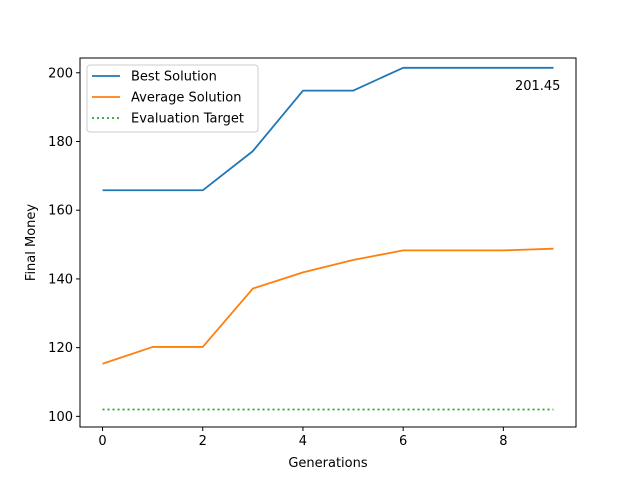 The image size is (640, 480). Describe the element at coordinates (64, 245) in the screenshot. I see `y-axis-ticks: 100 120 140 160 180 200` at that location.